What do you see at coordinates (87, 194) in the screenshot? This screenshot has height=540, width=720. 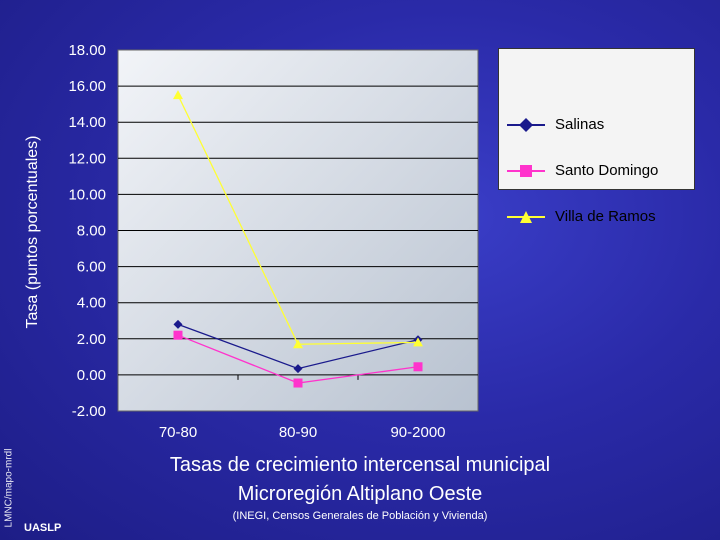 I see `y-tick-label: 10.00` at bounding box center [87, 194].